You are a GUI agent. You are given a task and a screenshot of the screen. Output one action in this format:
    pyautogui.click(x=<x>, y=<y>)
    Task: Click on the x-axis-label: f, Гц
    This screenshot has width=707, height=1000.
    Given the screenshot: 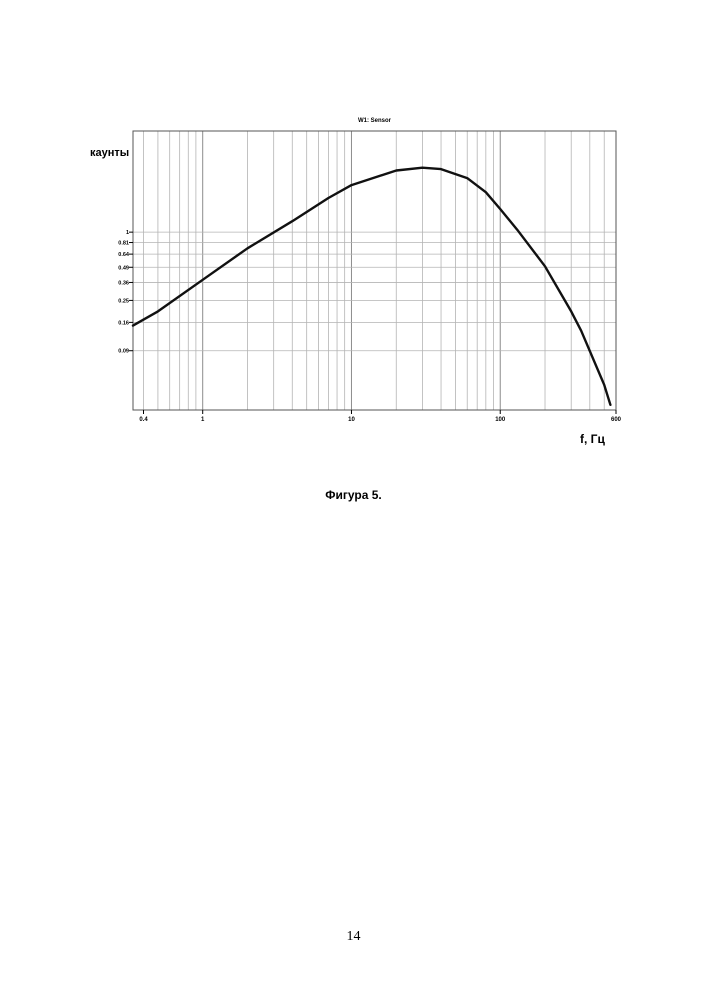 What is the action you would take?
    pyautogui.click(x=592, y=439)
    